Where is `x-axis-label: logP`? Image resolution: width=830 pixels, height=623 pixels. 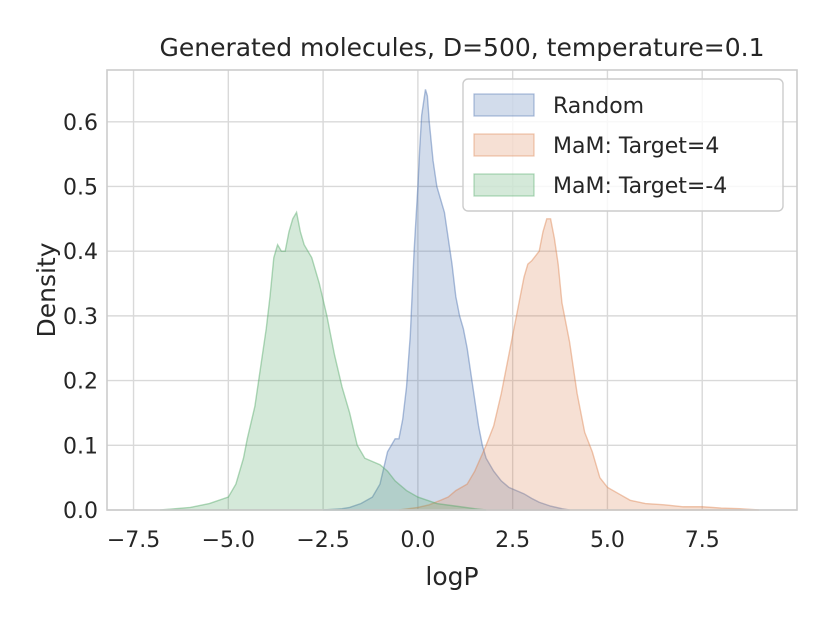
x-axis-label: logP is located at coordinates (451, 576).